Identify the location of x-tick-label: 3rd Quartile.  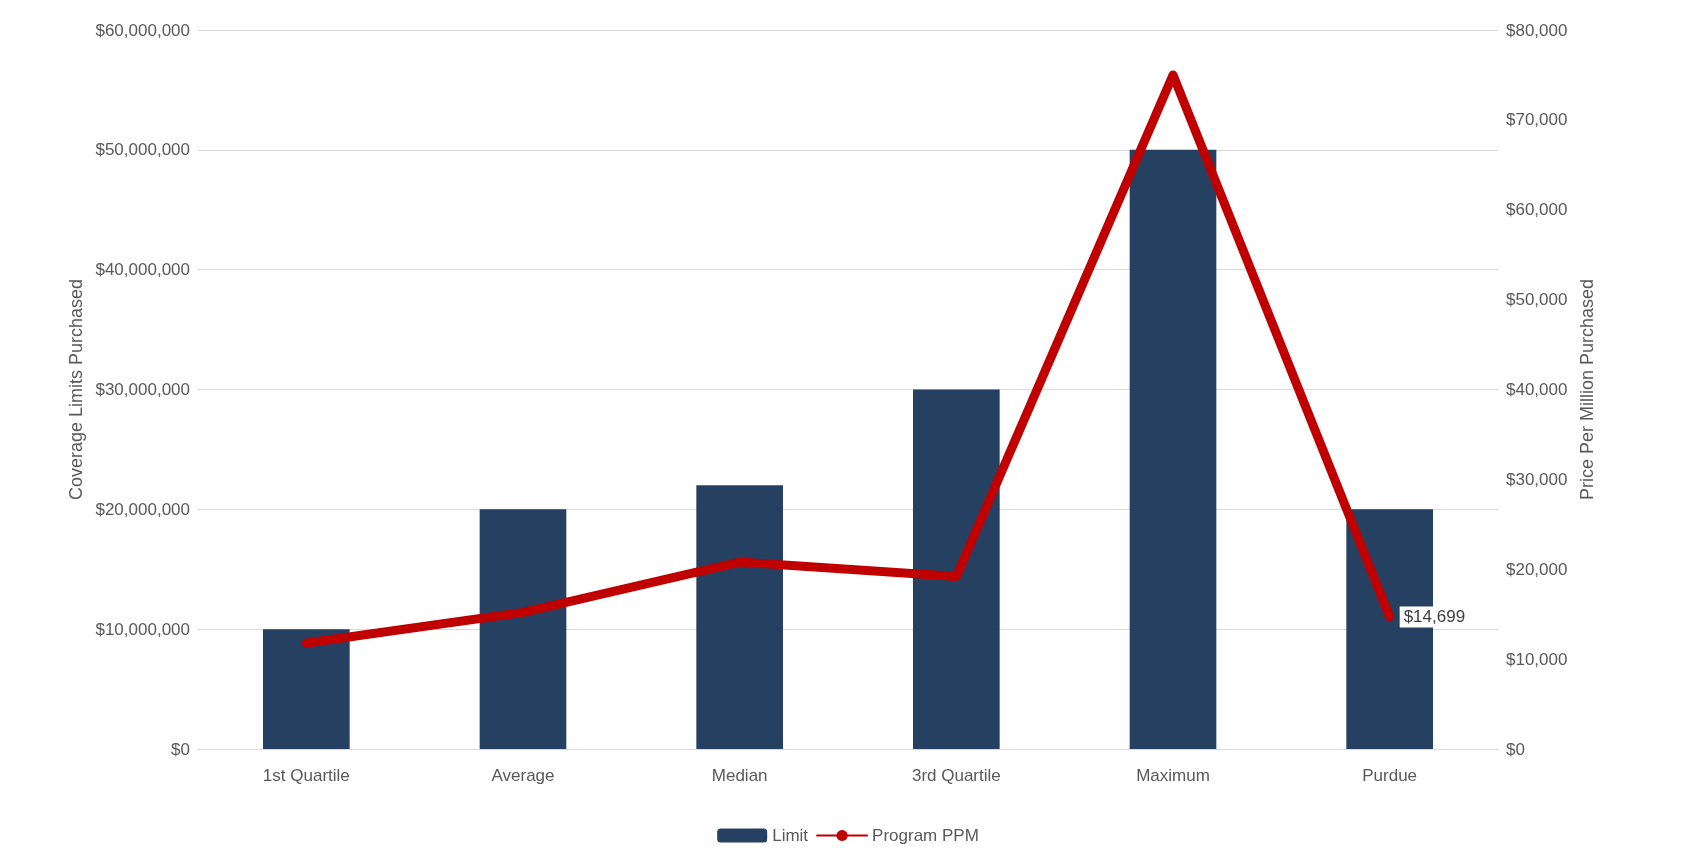
(956, 775).